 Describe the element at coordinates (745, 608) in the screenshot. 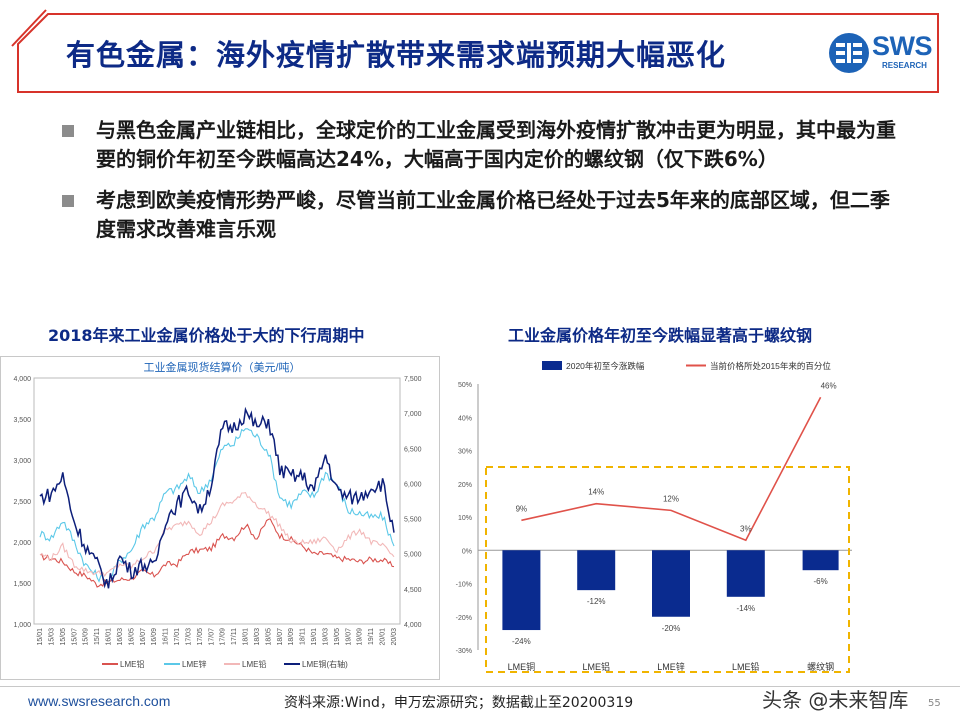

I see `bar-value-label: -14%` at that location.